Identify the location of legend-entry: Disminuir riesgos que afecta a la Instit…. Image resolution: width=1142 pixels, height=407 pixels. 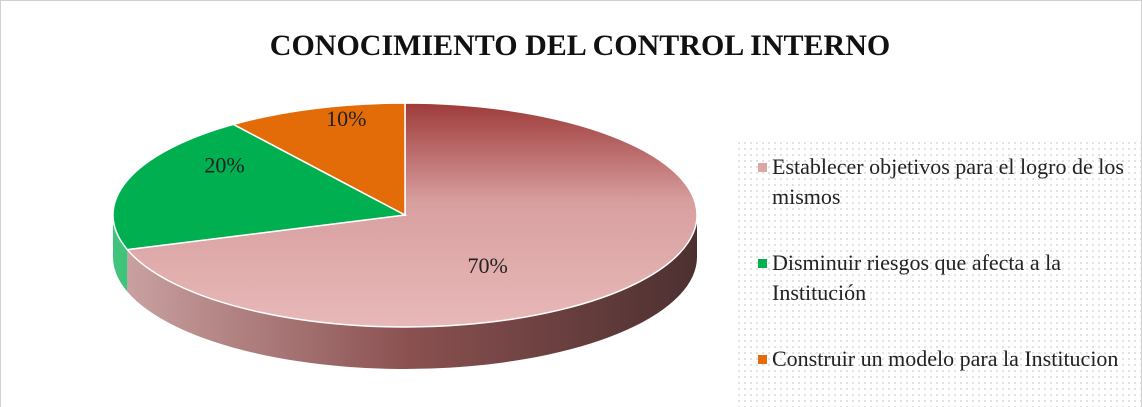
(950, 278).